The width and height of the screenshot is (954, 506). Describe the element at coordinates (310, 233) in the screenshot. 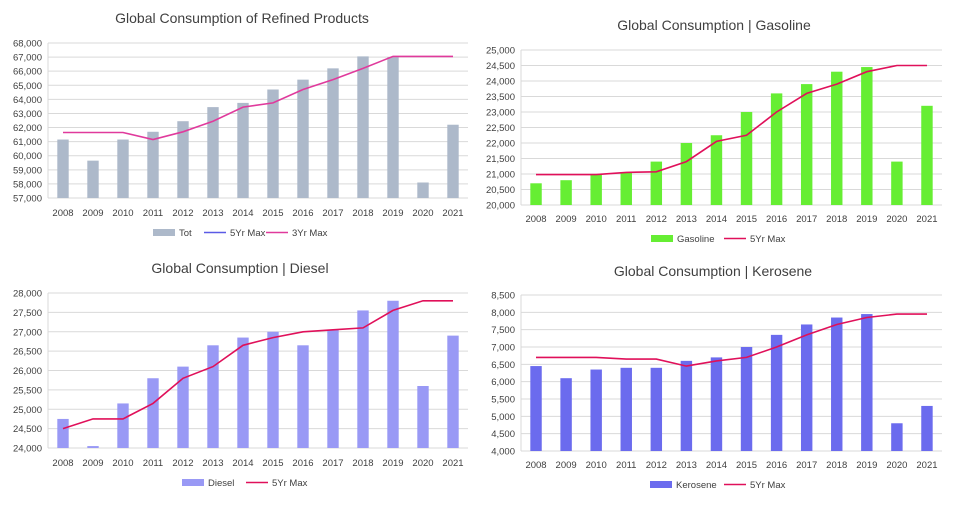

I see `legend-label: 3Yr Max` at that location.